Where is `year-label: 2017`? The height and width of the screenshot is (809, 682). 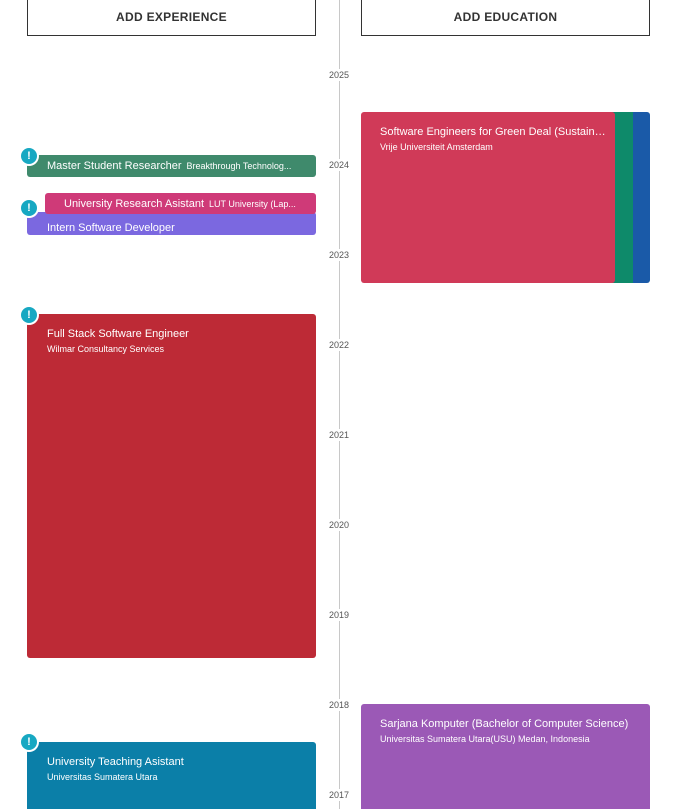 year-label: 2017 is located at coordinates (339, 795).